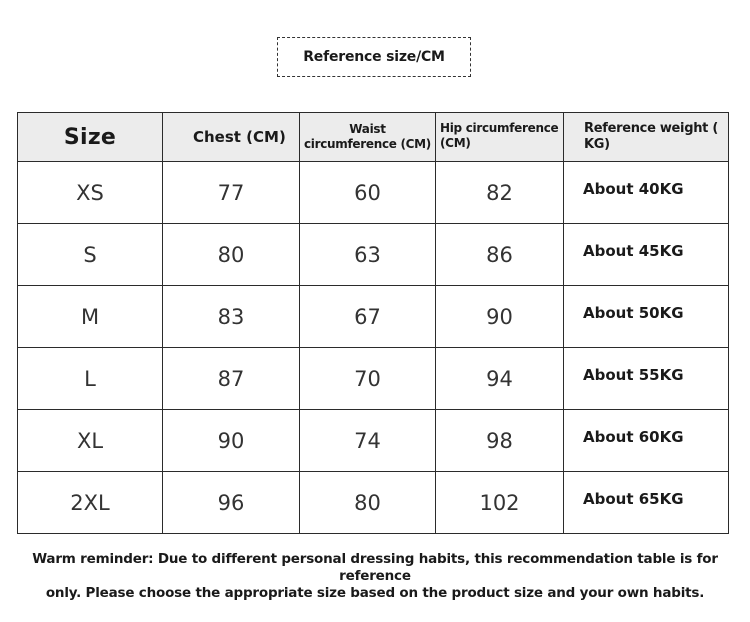 This screenshot has width=750, height=622. Describe the element at coordinates (231, 316) in the screenshot. I see `cell-chest: 83` at that location.